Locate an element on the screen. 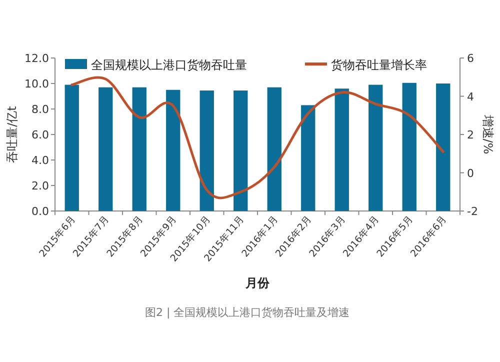  y-tick-label: 8.0 is located at coordinates (40, 109).